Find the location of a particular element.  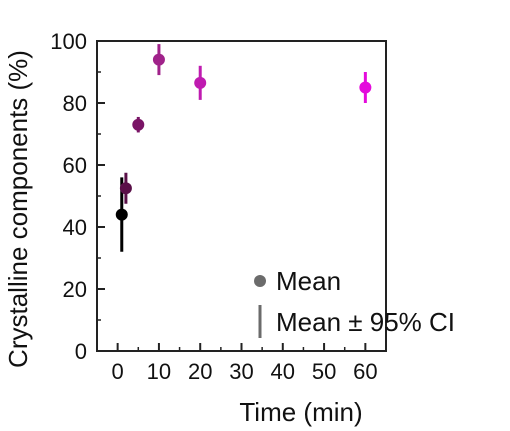

x-axis-title: Time (min) is located at coordinates (300, 412).